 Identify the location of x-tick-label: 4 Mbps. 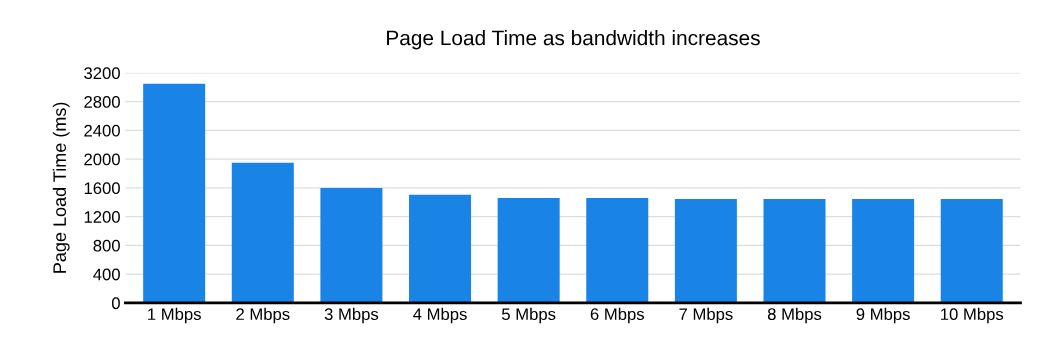
(440, 315).